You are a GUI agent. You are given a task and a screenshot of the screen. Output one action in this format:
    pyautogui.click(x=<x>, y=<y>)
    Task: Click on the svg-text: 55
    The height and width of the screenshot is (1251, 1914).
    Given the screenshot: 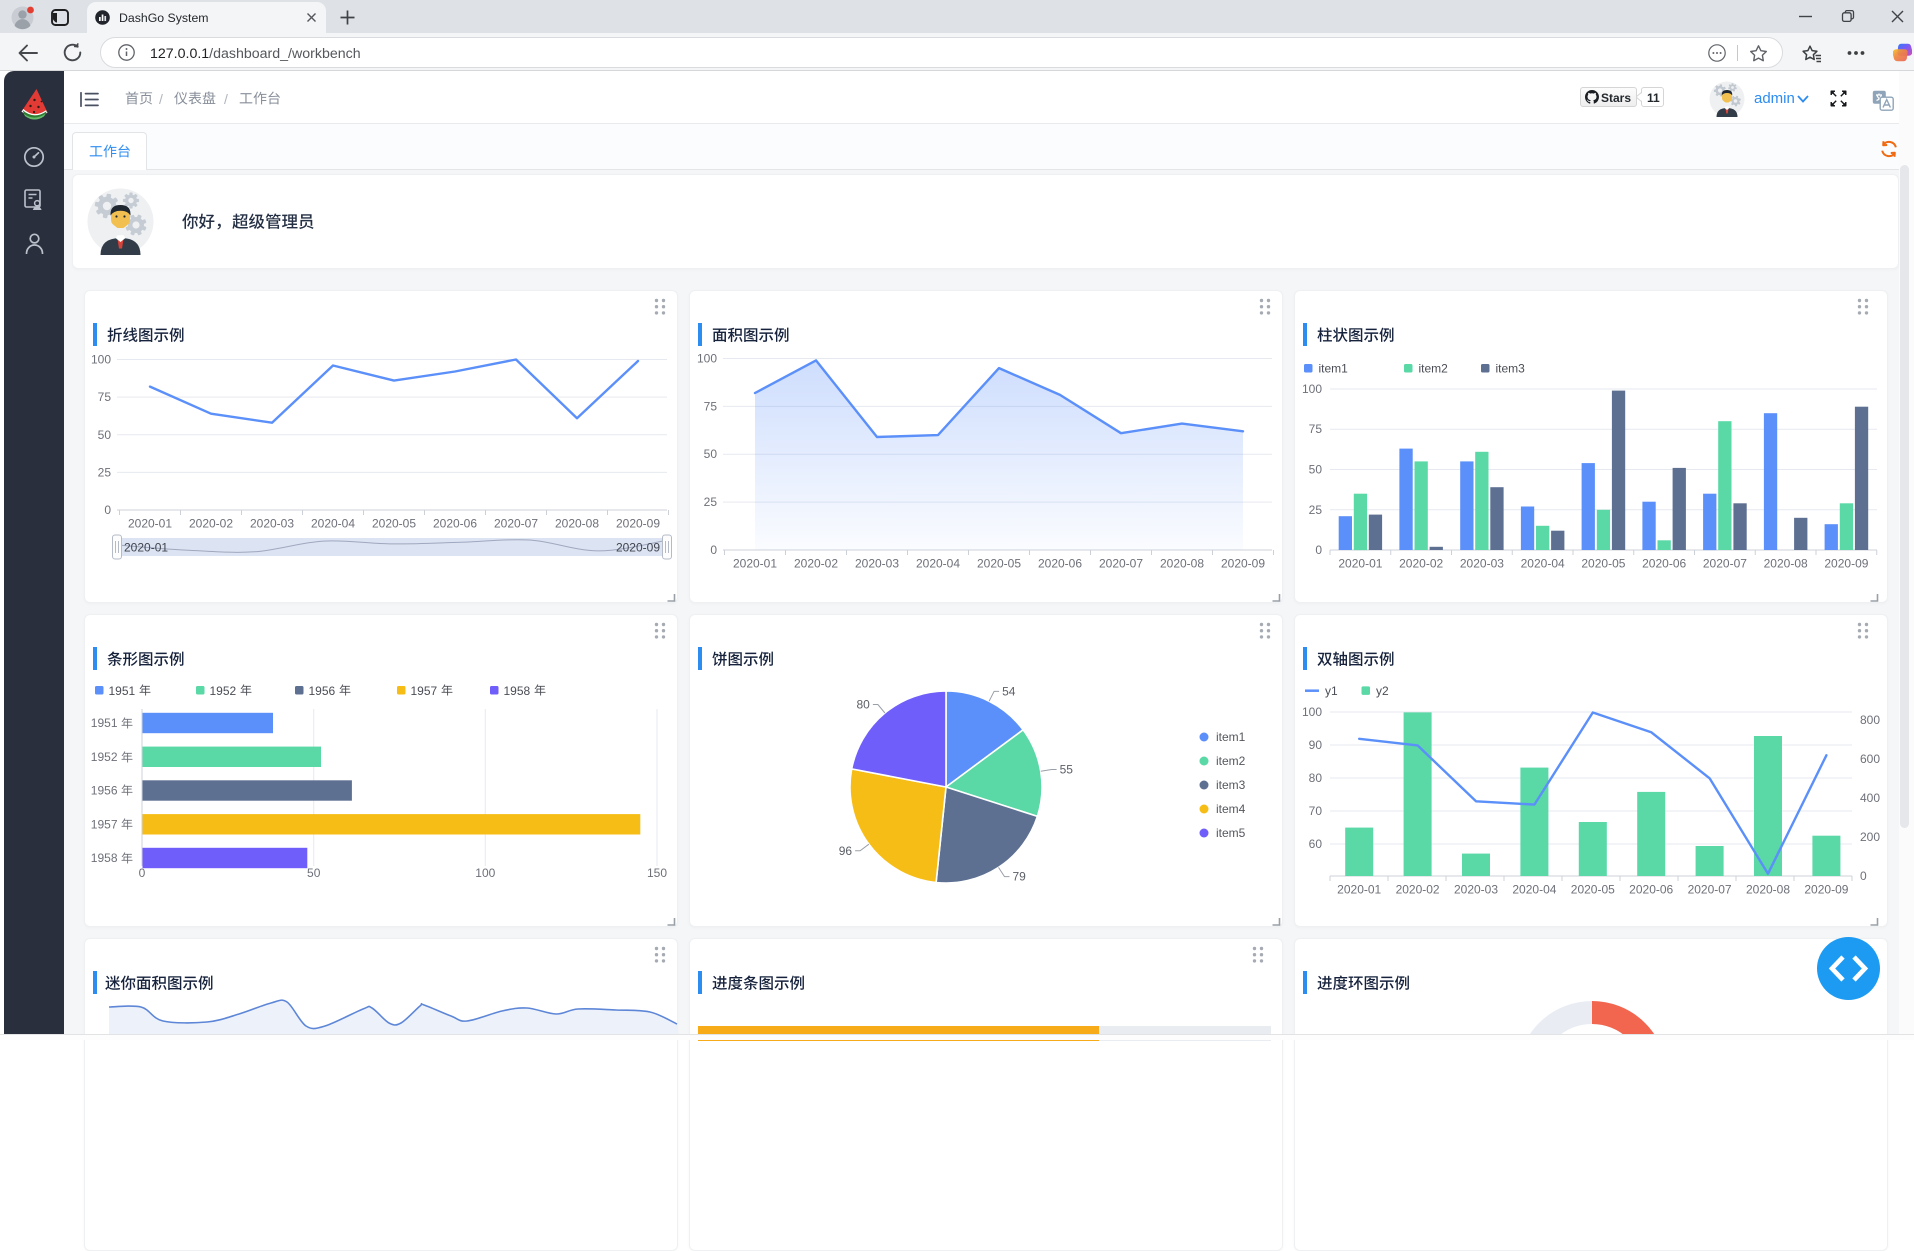 What is the action you would take?
    pyautogui.click(x=1067, y=770)
    